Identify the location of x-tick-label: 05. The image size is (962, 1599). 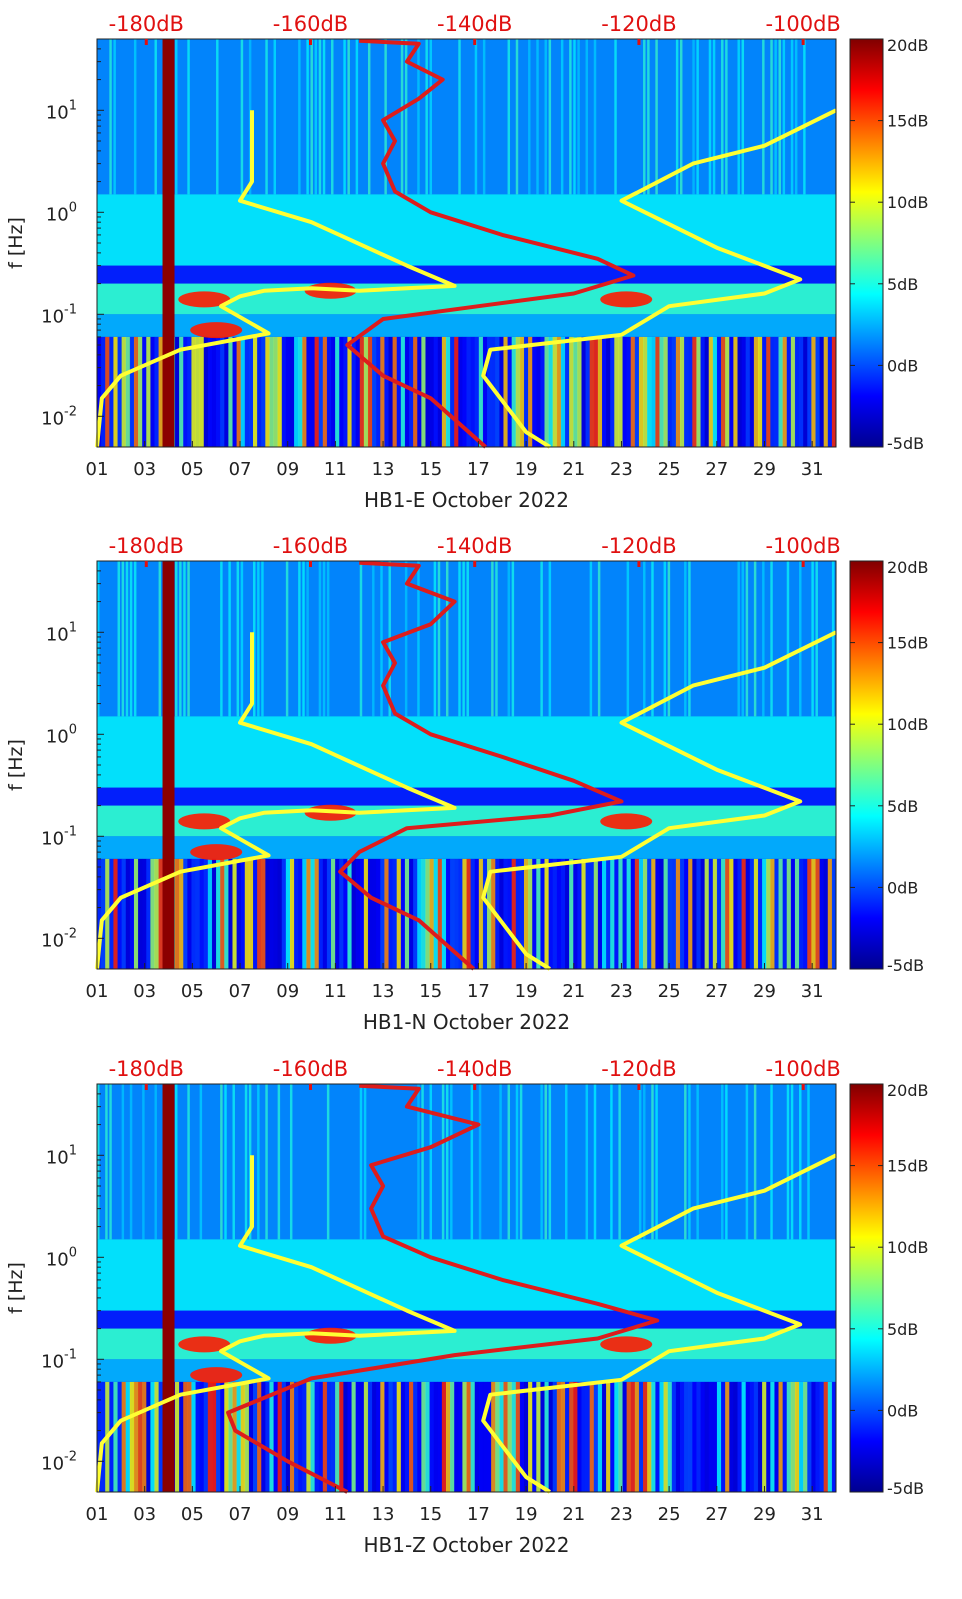
(192, 1514).